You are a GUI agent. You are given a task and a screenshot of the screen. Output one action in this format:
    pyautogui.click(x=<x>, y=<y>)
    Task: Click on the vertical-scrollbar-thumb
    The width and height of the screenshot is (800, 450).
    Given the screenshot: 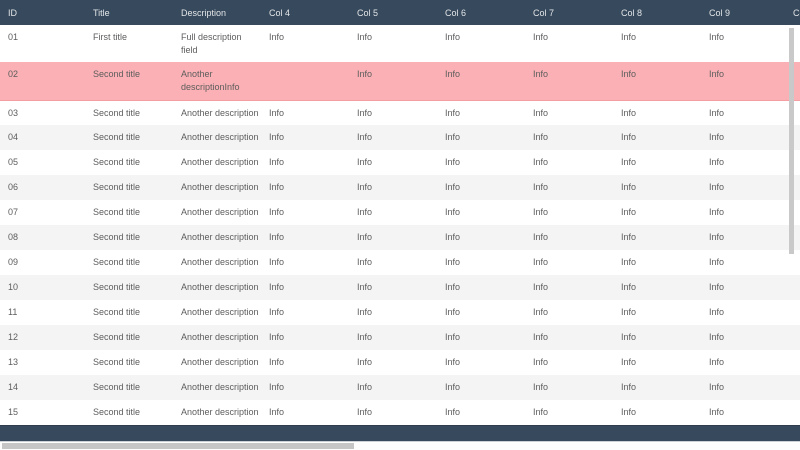 What is the action you would take?
    pyautogui.click(x=791, y=141)
    